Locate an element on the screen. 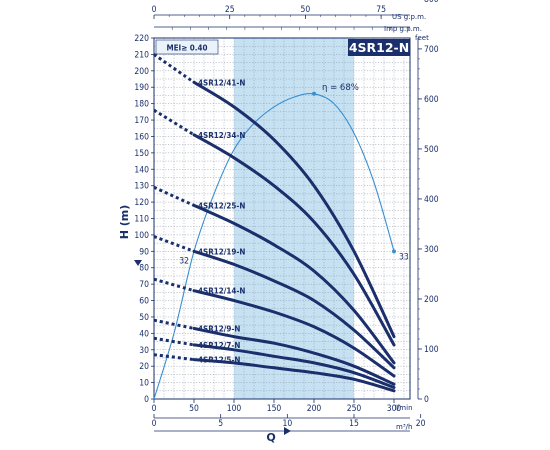 The image size is (550, 450). curve-label: 4SR12/5-N is located at coordinates (219, 360).